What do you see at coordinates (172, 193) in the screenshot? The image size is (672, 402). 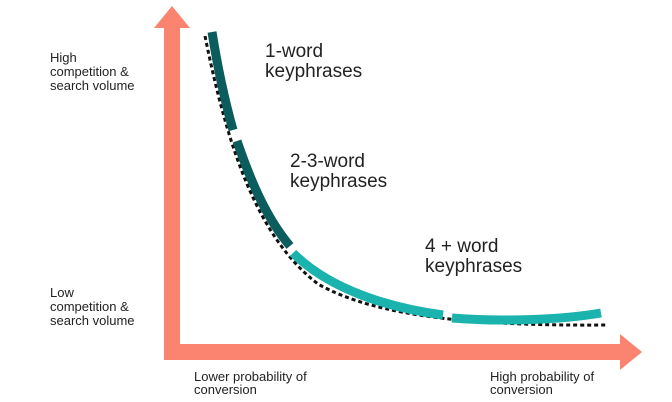 I see `y-axis-arrow` at bounding box center [172, 193].